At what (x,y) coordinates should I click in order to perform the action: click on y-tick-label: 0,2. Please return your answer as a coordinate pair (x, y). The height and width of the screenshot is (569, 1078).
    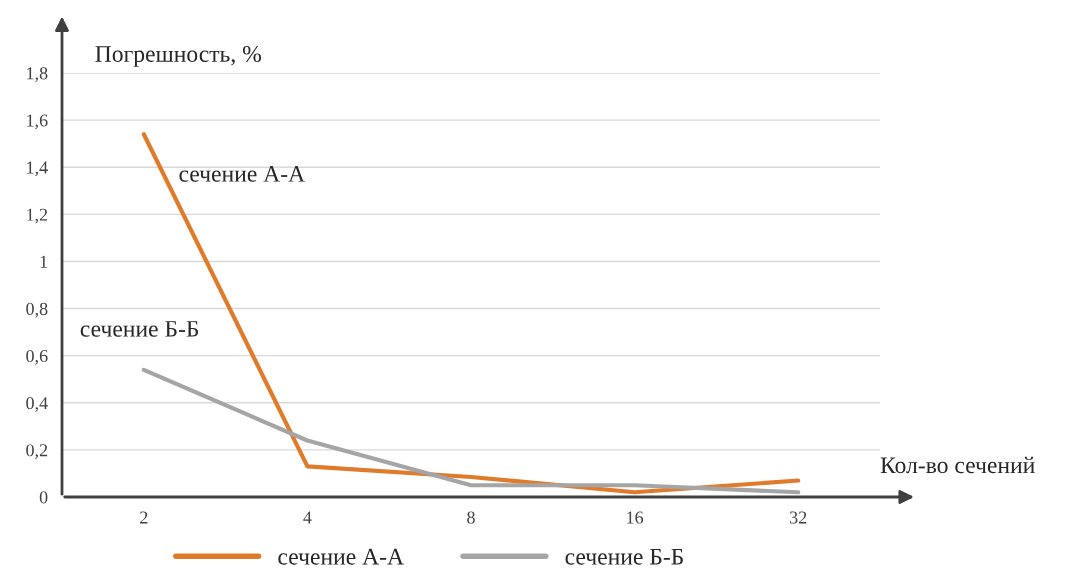
    Looking at the image, I should click on (37, 451).